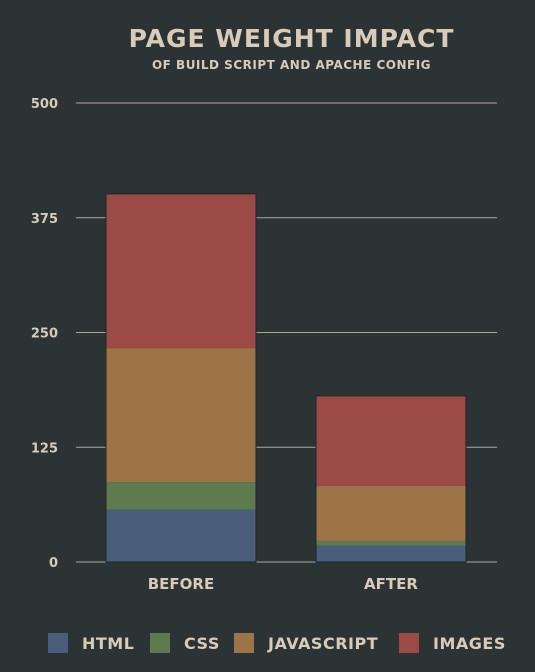 The image size is (535, 672). I want to click on legend-label: CSS, so click(202, 643).